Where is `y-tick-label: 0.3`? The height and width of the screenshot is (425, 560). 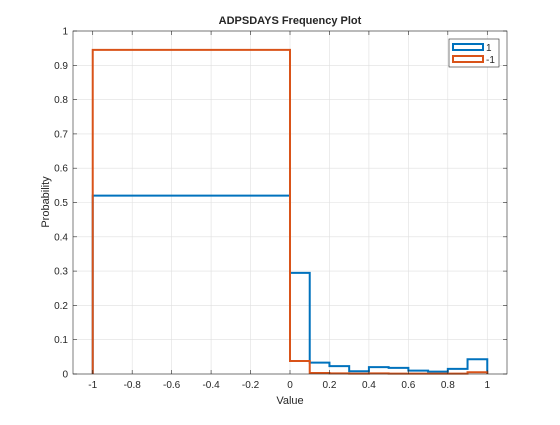 y-tick-label: 0.3 is located at coordinates (61, 272).